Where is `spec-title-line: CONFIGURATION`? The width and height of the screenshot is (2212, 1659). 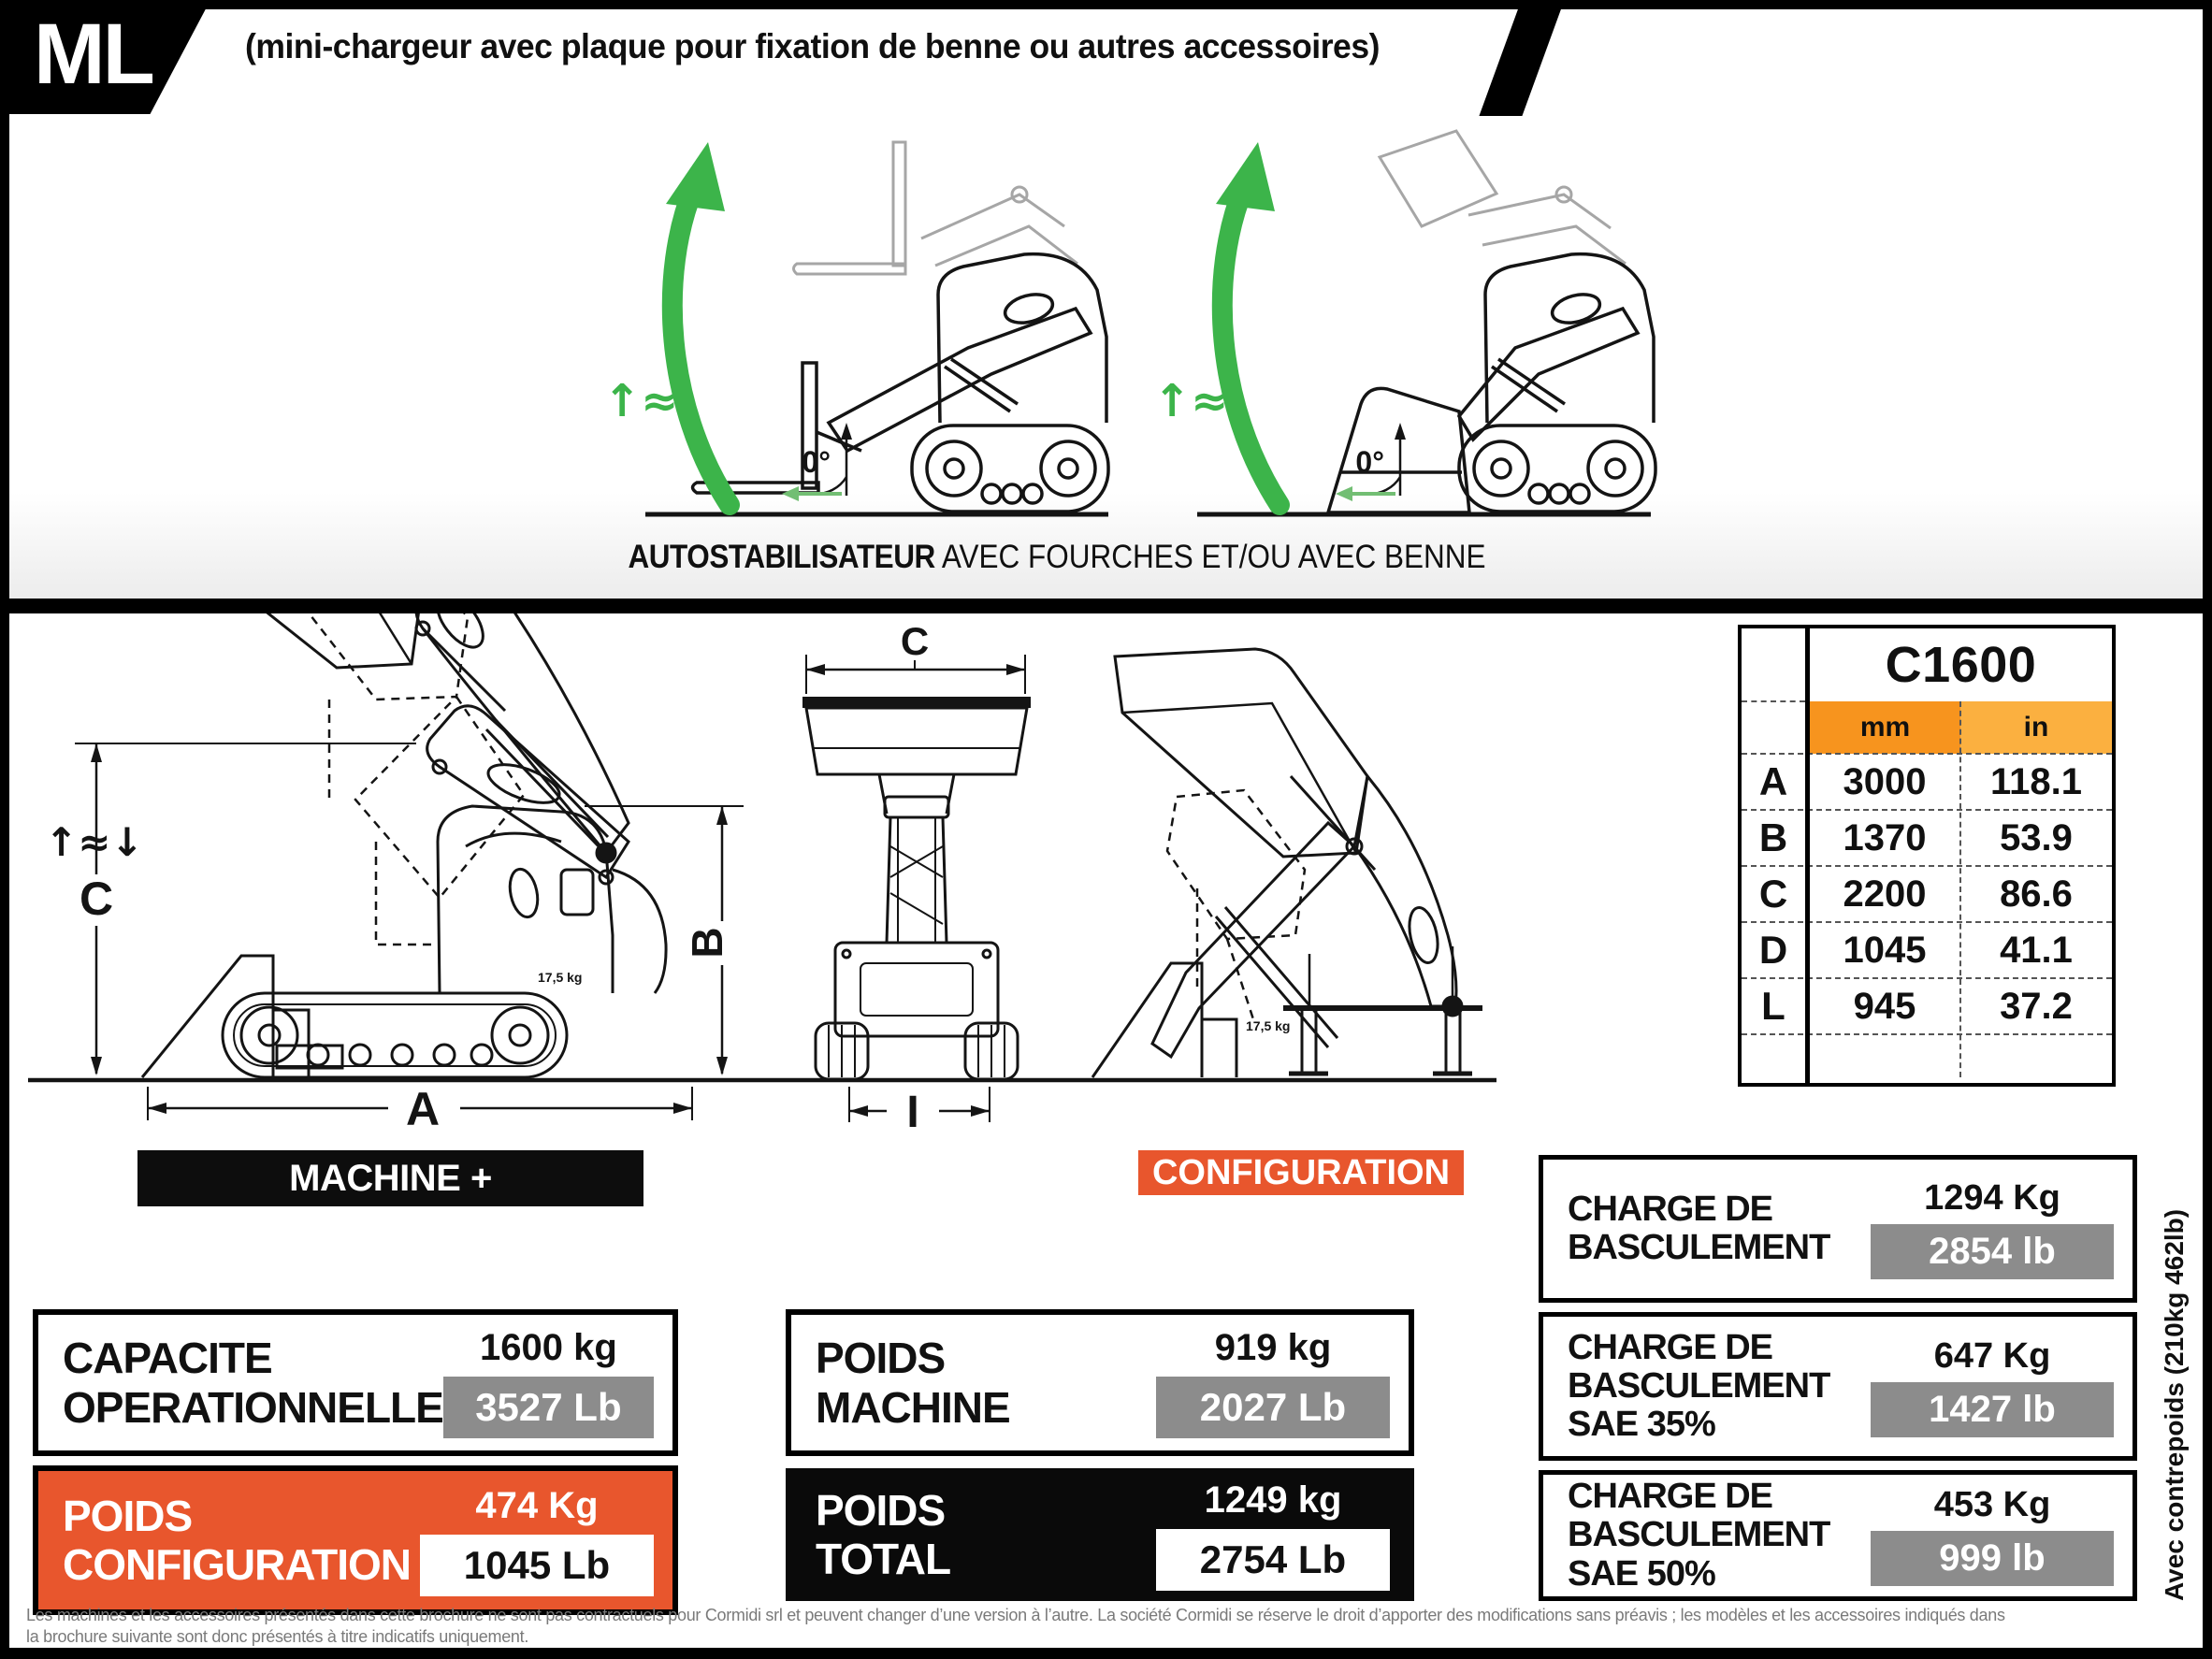 spec-title-line: CONFIGURATION is located at coordinates (238, 1564).